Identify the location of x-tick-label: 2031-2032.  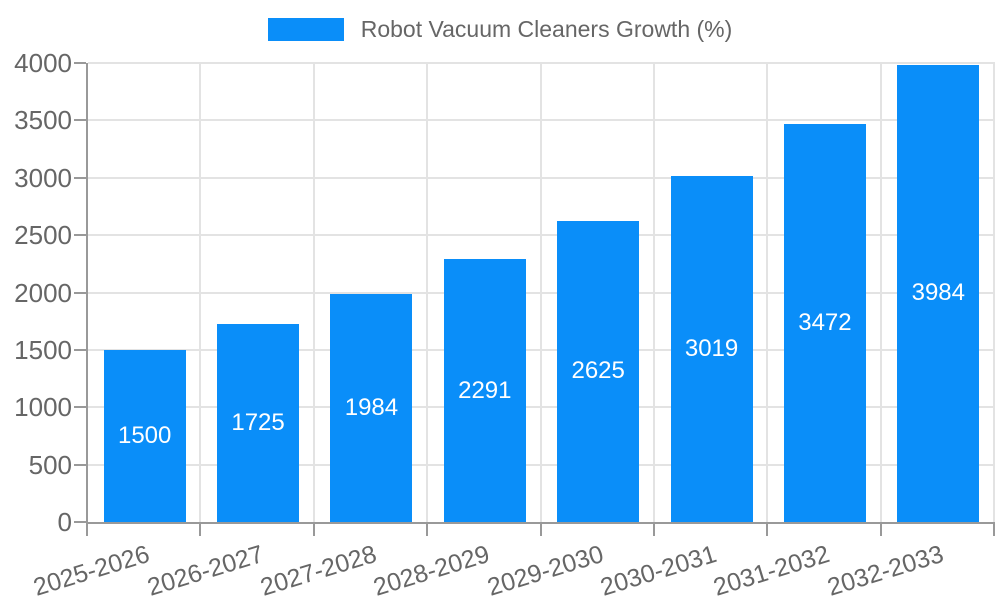
(772, 571).